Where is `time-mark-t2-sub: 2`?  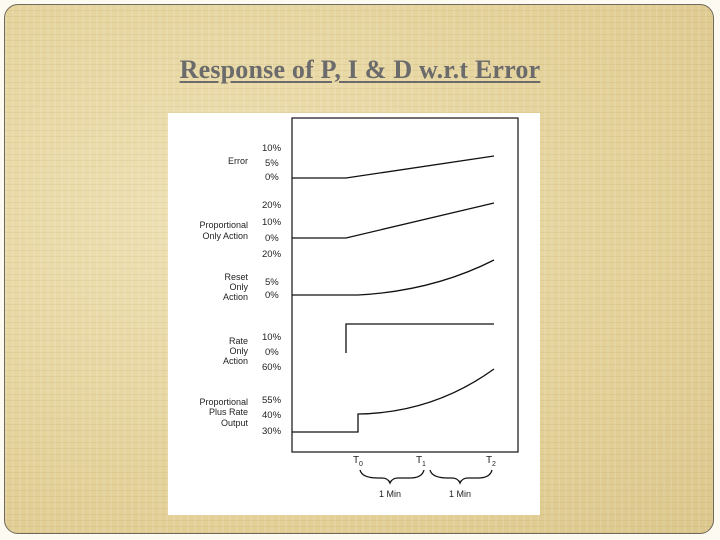
time-mark-t2-sub: 2 is located at coordinates (494, 464).